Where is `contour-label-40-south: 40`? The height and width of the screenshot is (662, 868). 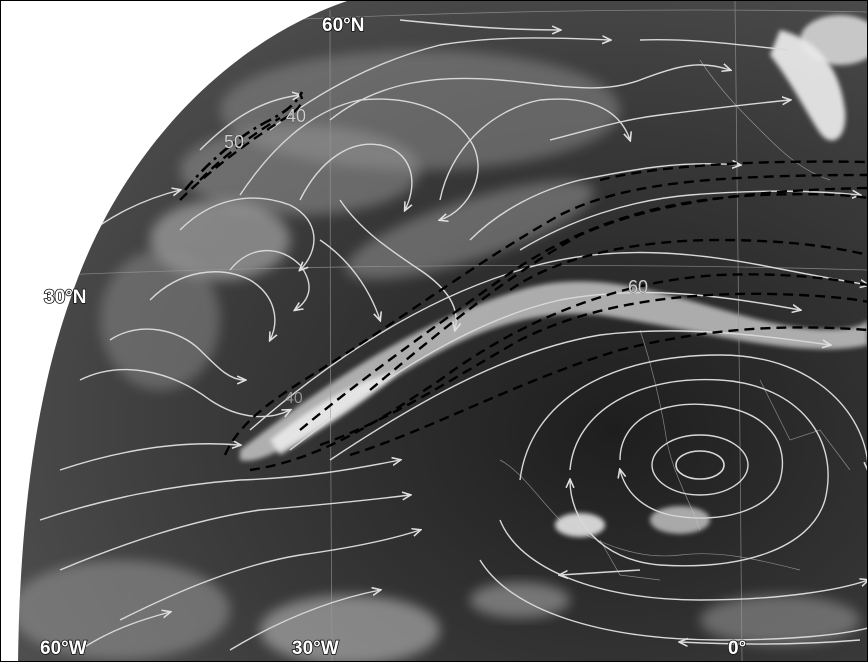 contour-label-40-south: 40 is located at coordinates (294, 398).